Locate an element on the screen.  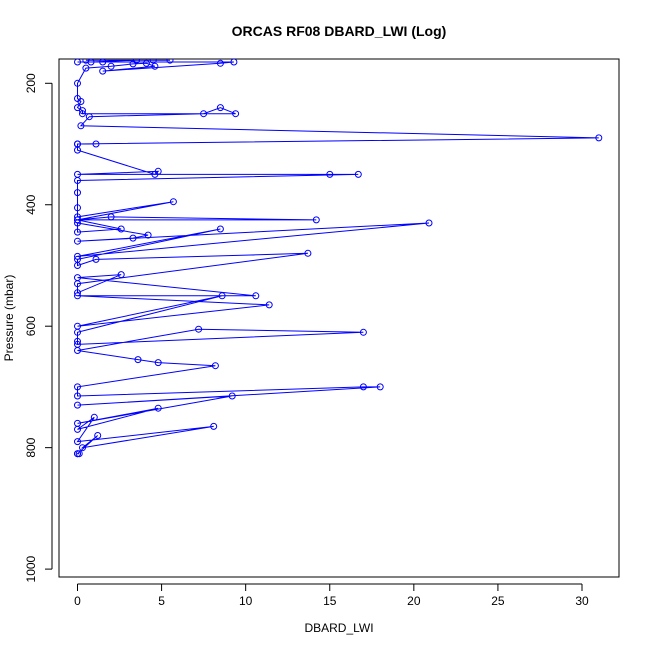
y-axis: 200 400 600 800 1000 is located at coordinates (38, 327).